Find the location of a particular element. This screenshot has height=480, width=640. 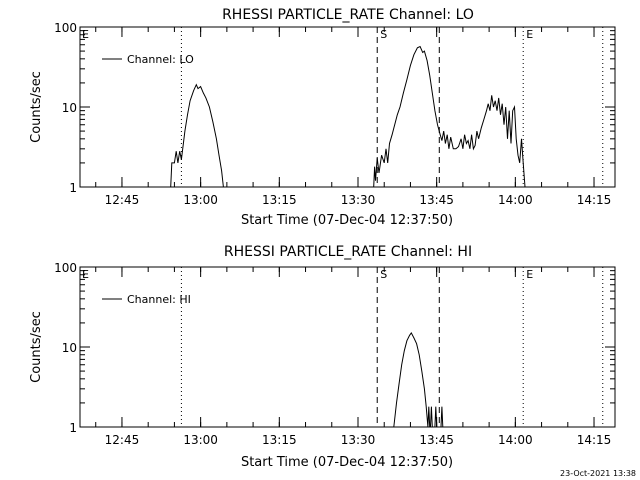

chart-title: RHESSI PARTICLE_RATE Channel: LO is located at coordinates (348, 15).